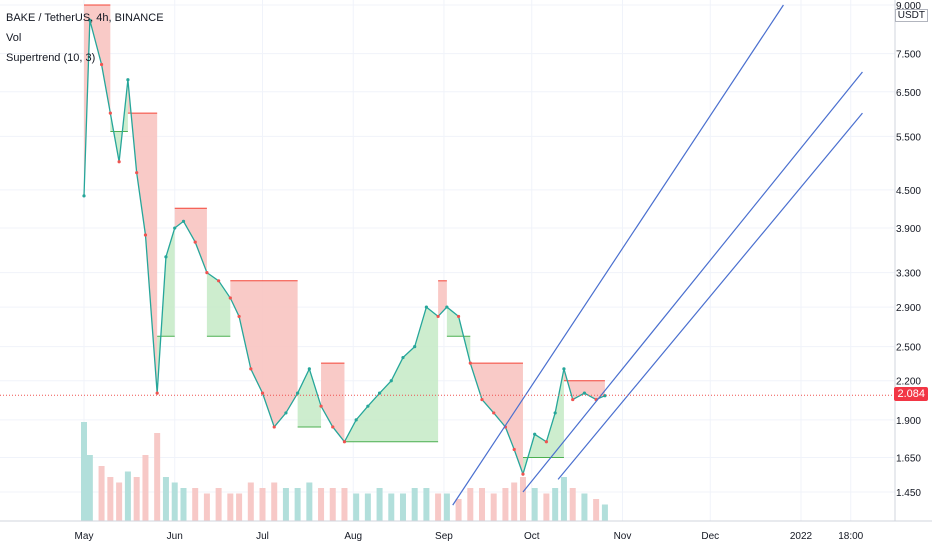 Image resolution: width=932 pixels, height=550 pixels. What do you see at coordinates (51, 58) in the screenshot?
I see `legend-supertrend: Supertrend (10, 3)` at bounding box center [51, 58].